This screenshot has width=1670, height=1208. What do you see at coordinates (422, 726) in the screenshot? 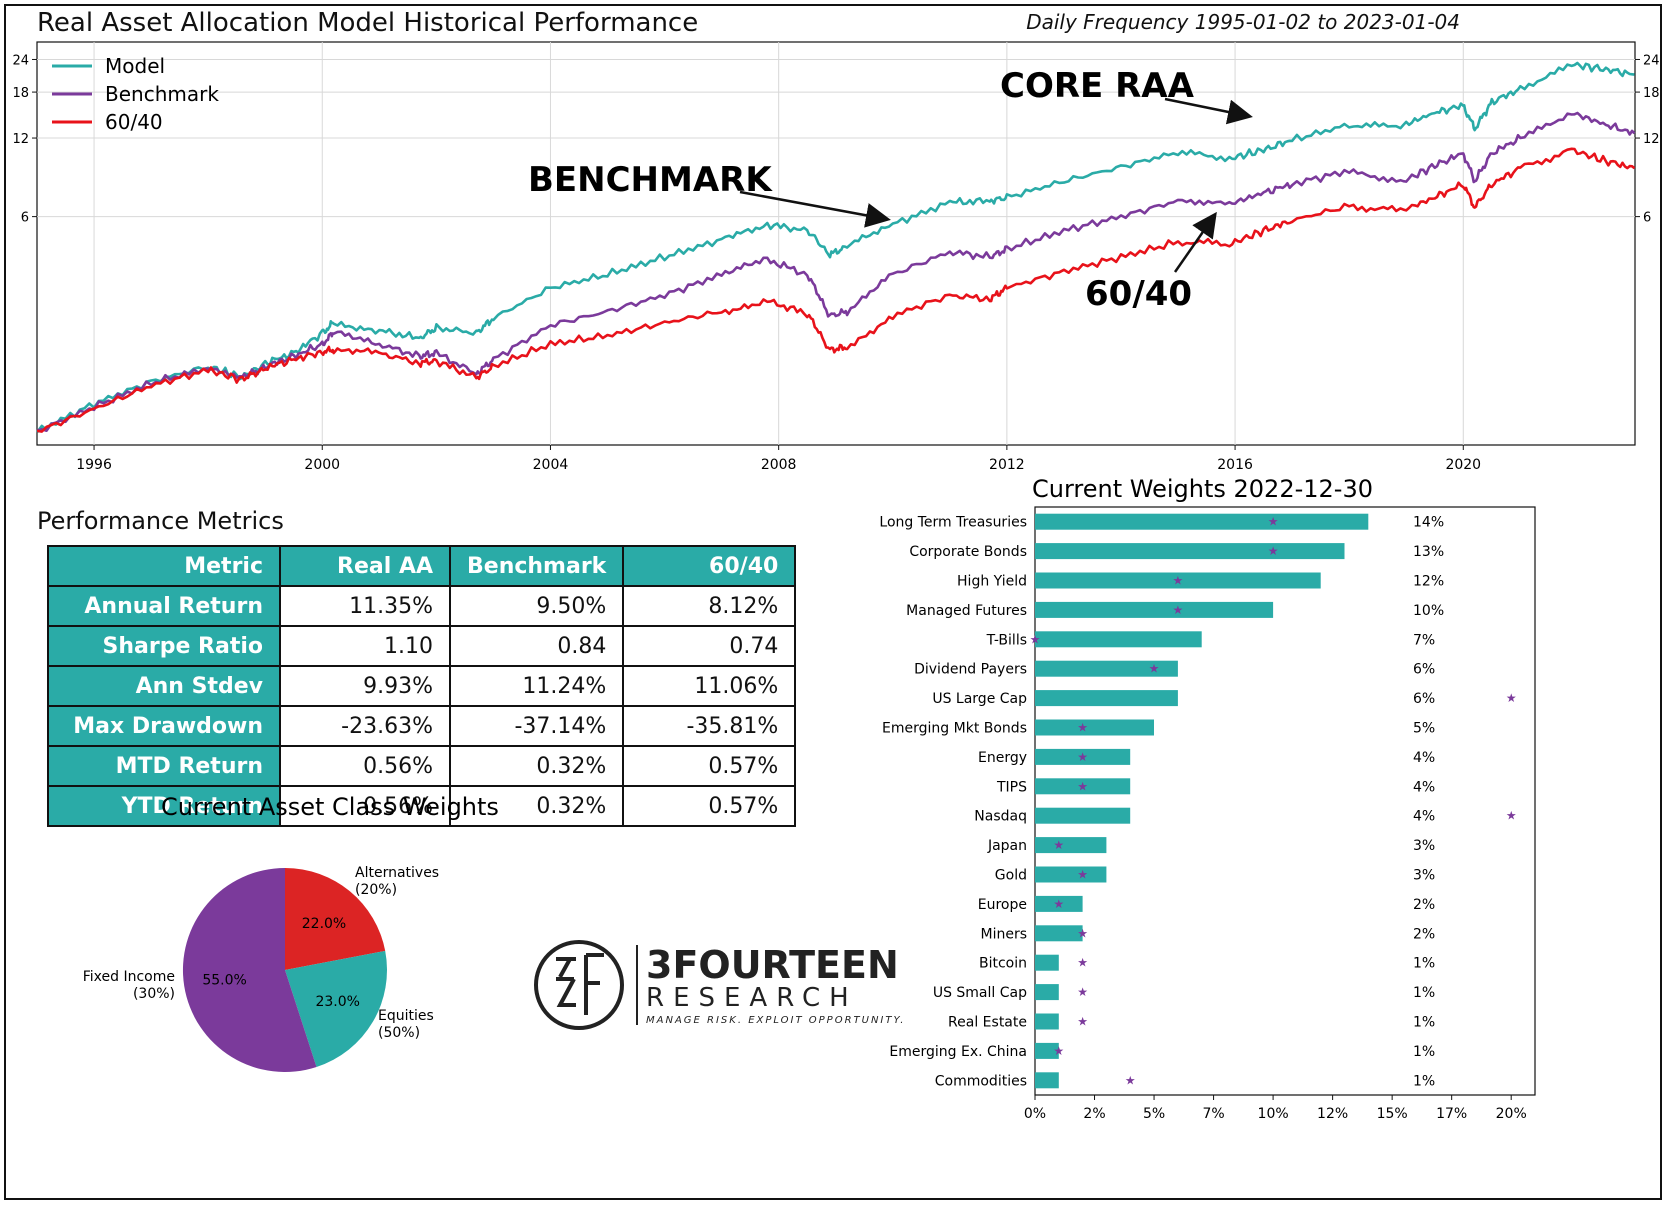
I see `table-row: Max Drawdown -23.63% -37.14% -35.81%` at bounding box center [422, 726].